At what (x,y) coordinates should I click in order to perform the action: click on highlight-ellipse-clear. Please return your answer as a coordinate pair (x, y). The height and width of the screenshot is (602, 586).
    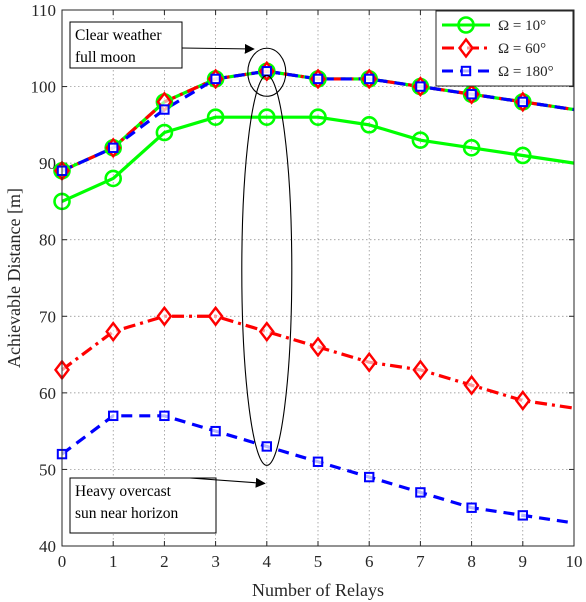
    Looking at the image, I should click on (267, 72).